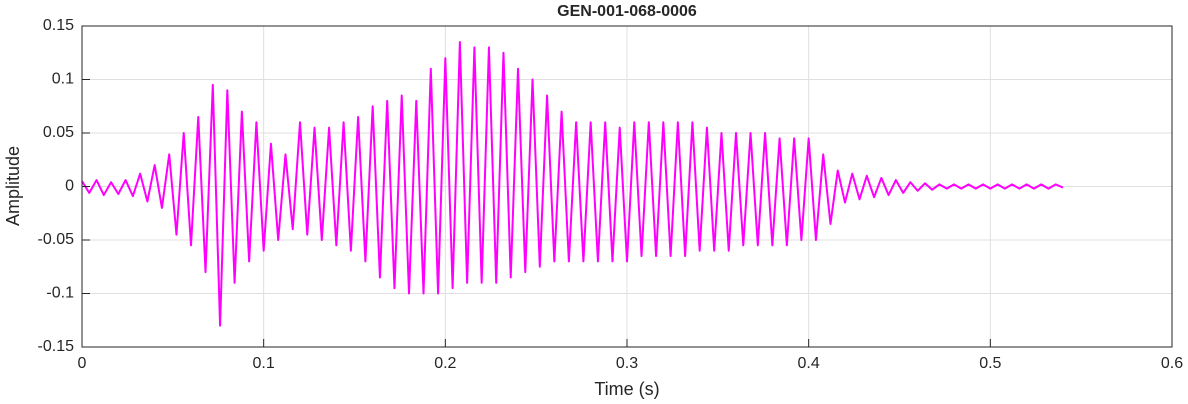  Describe the element at coordinates (56, 239) in the screenshot. I see `y-tick-label: -0.05` at that location.